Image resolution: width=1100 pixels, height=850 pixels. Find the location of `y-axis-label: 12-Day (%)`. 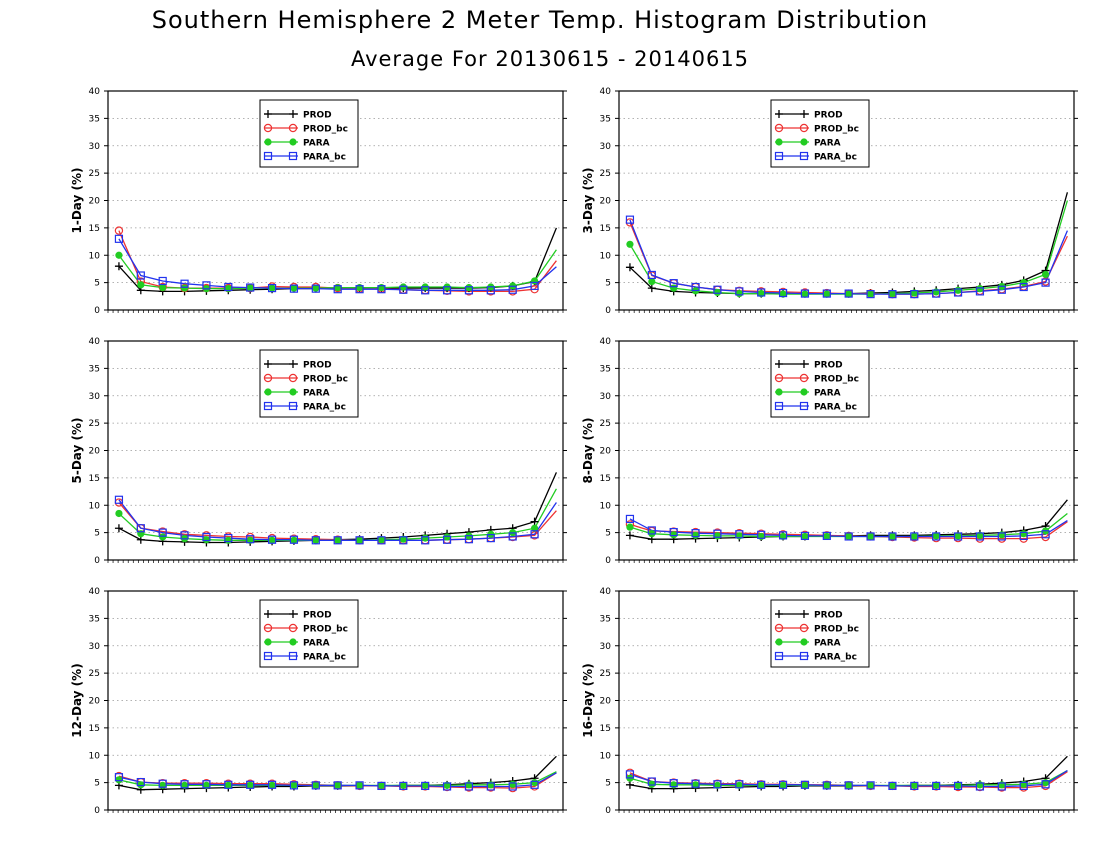

y-axis-label: 12-Day (%) is located at coordinates (77, 700).